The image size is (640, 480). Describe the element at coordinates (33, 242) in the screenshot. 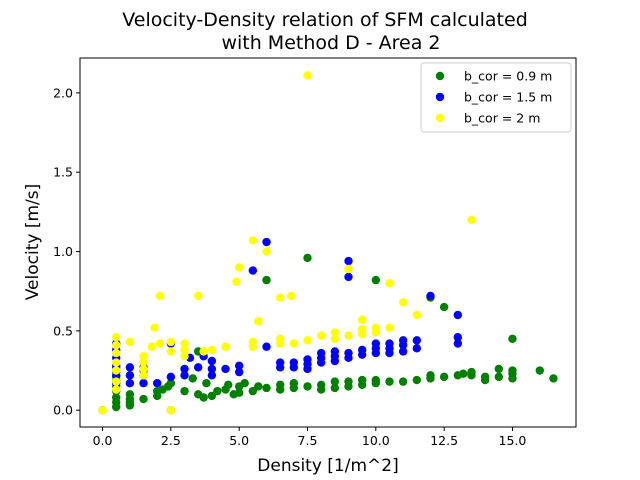

I see `y-axis-label: Velocity [m/s]` at that location.